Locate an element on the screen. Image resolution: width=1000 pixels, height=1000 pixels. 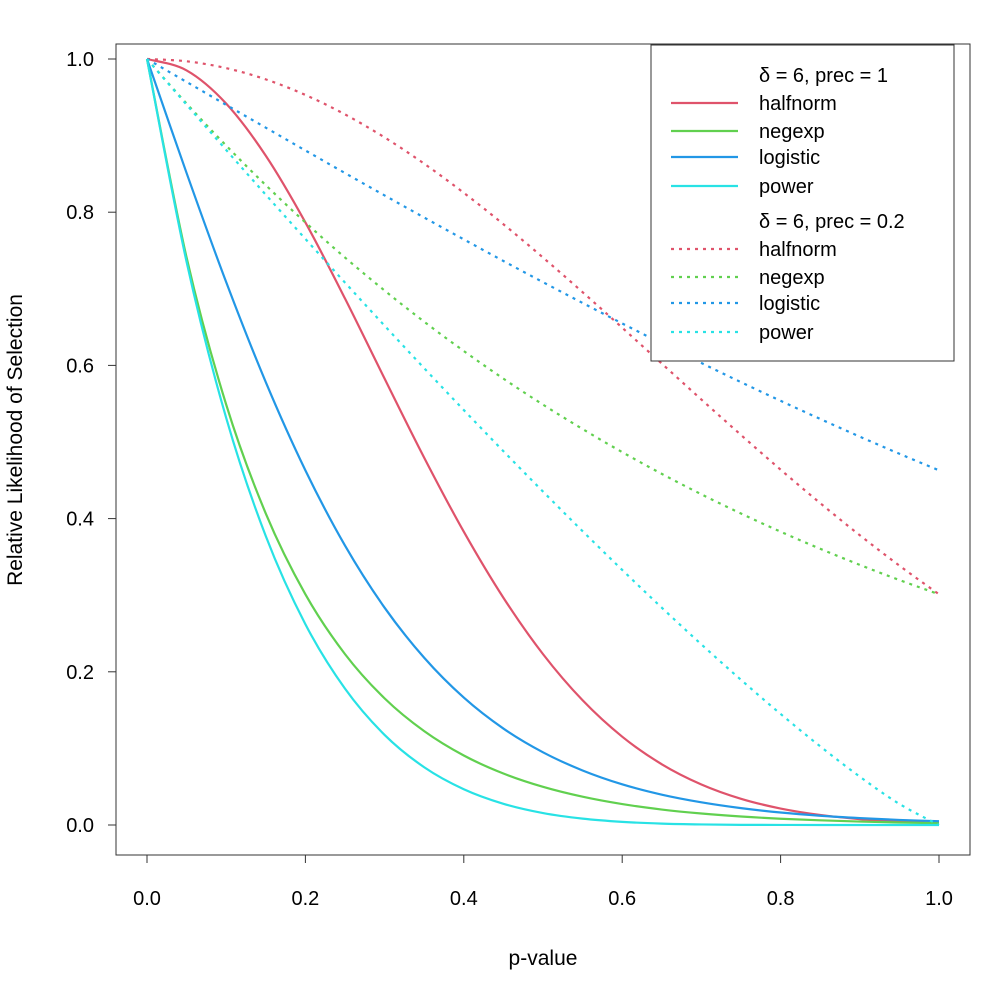
y-tick-label: 0.4 is located at coordinates (80, 520).